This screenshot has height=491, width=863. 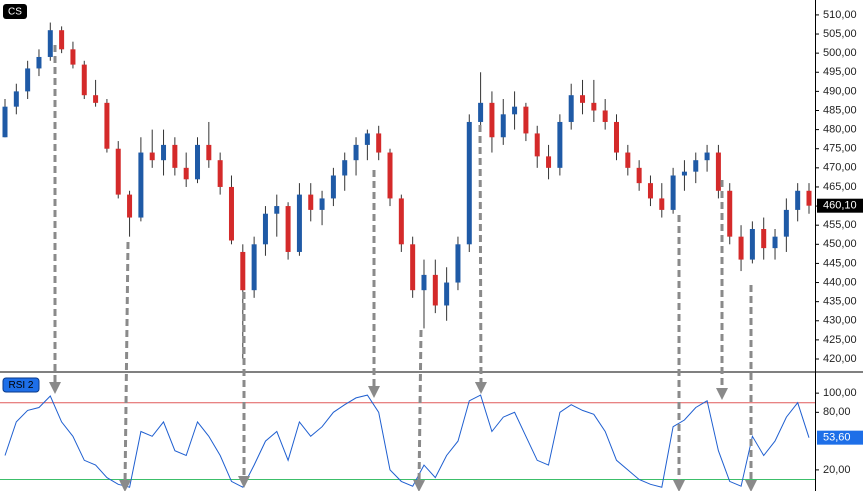 I want to click on y-tick-label: 80,00, so click(x=837, y=412).